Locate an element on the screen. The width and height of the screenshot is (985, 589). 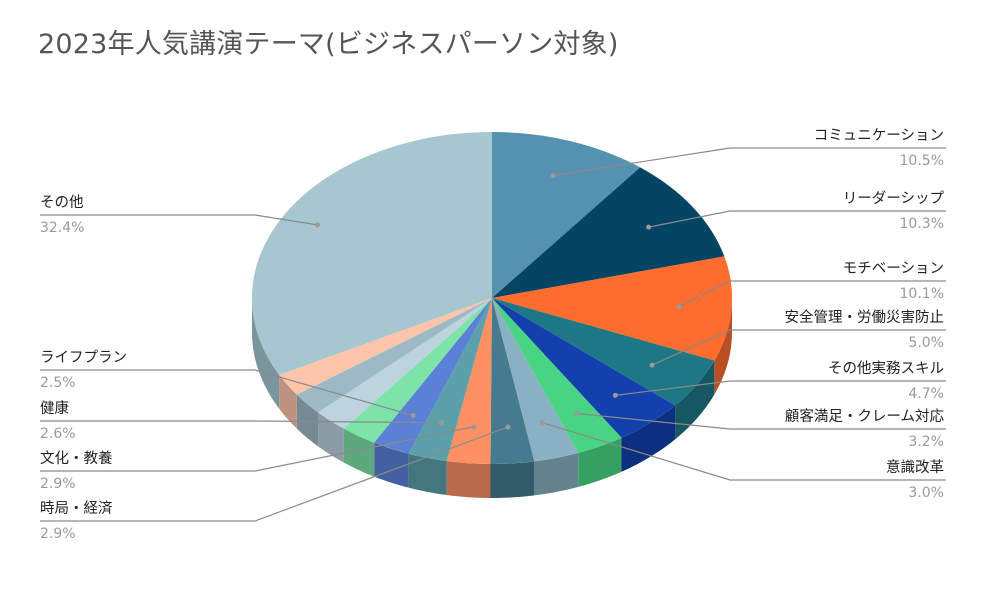
slice-label: モチベーション is located at coordinates (893, 269).